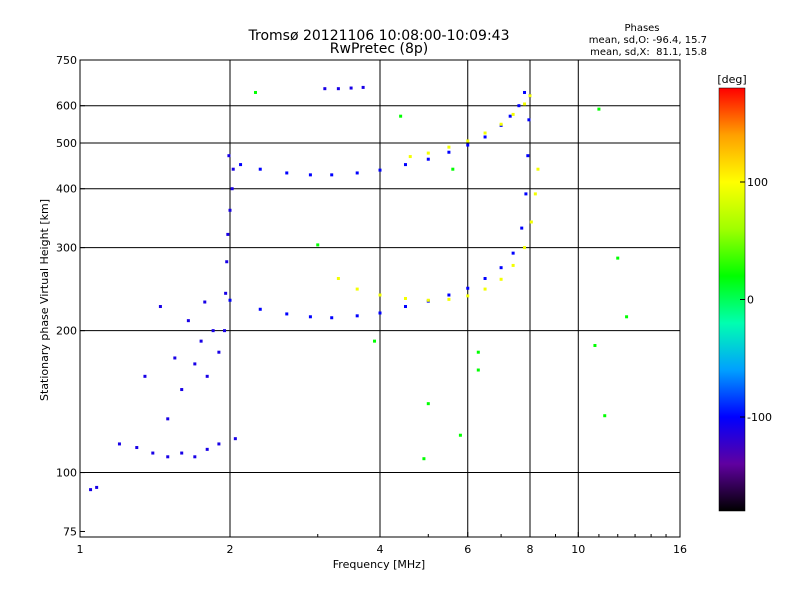  What do you see at coordinates (80, 549) in the screenshot?
I see `x-tick-label: 1` at bounding box center [80, 549].